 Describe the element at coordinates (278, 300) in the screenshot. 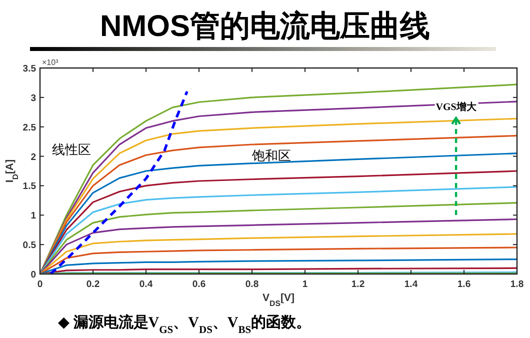

I see `x-axis-title: V$_{DS}$[V]` at that location.